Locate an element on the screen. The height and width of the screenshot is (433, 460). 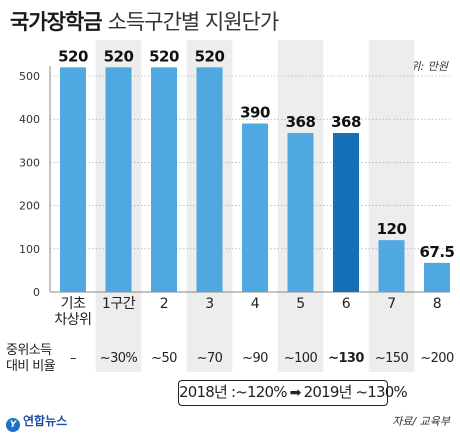
x-tick-label: 기초 is located at coordinates (73, 304).